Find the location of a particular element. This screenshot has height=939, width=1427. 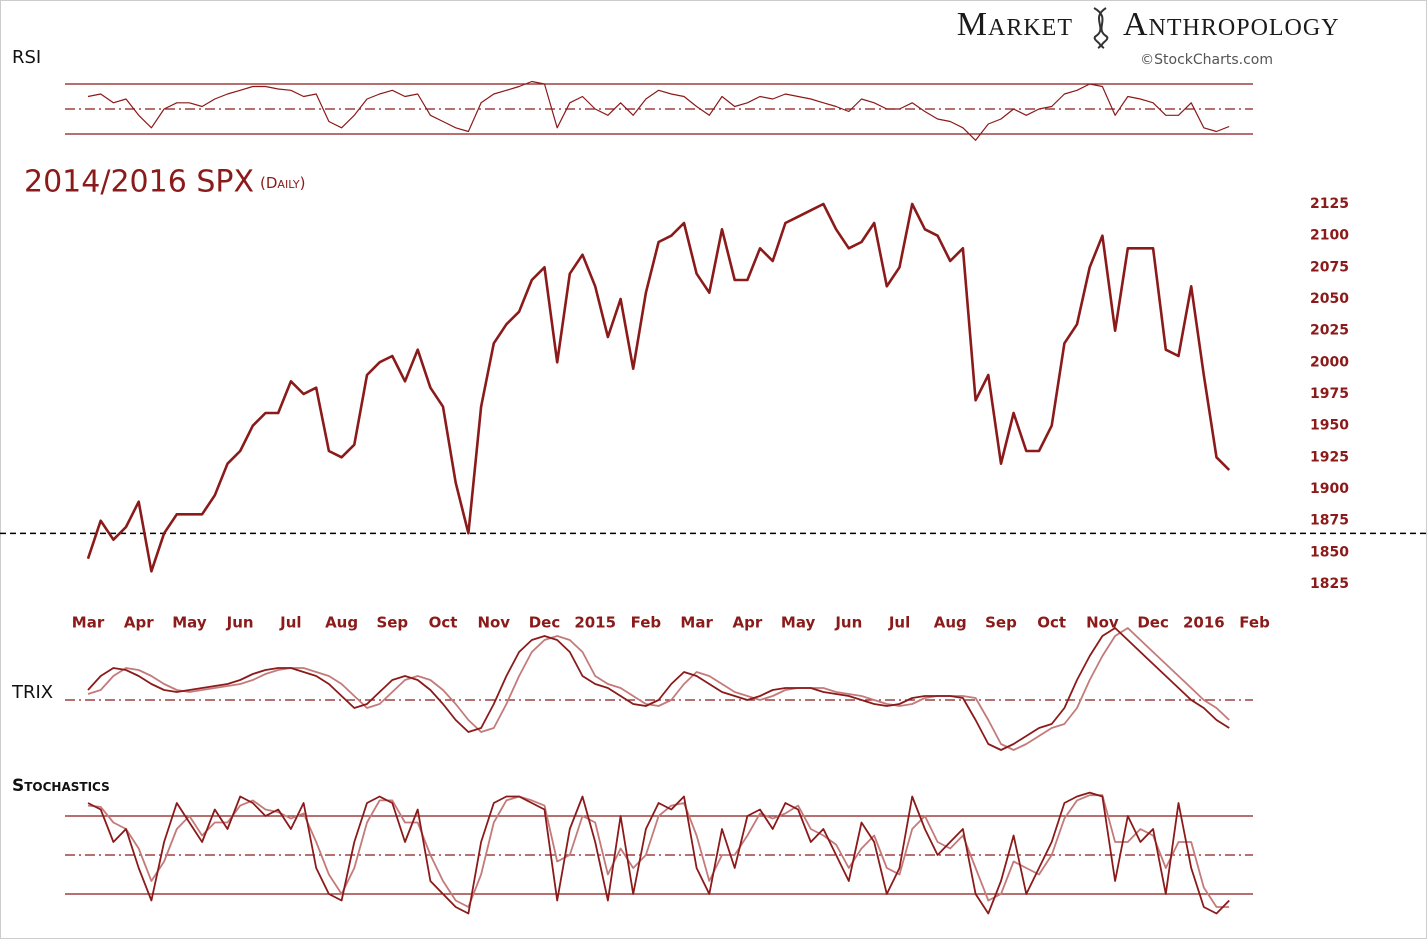

panel-title: RSI is located at coordinates (26, 57).